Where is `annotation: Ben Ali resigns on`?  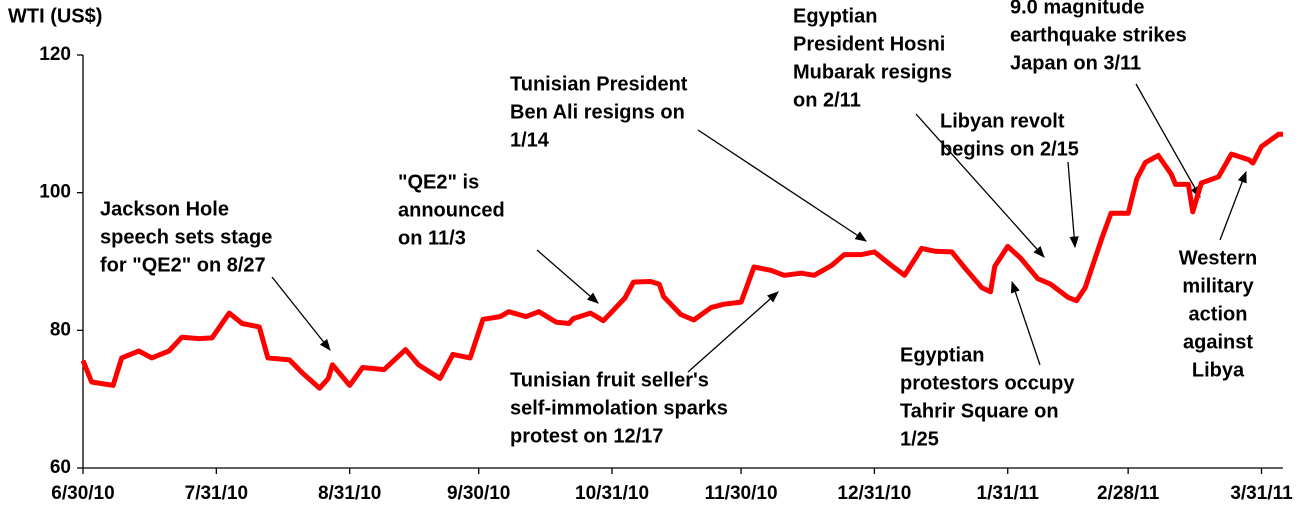
annotation: Ben Ali resigns on is located at coordinates (597, 112).